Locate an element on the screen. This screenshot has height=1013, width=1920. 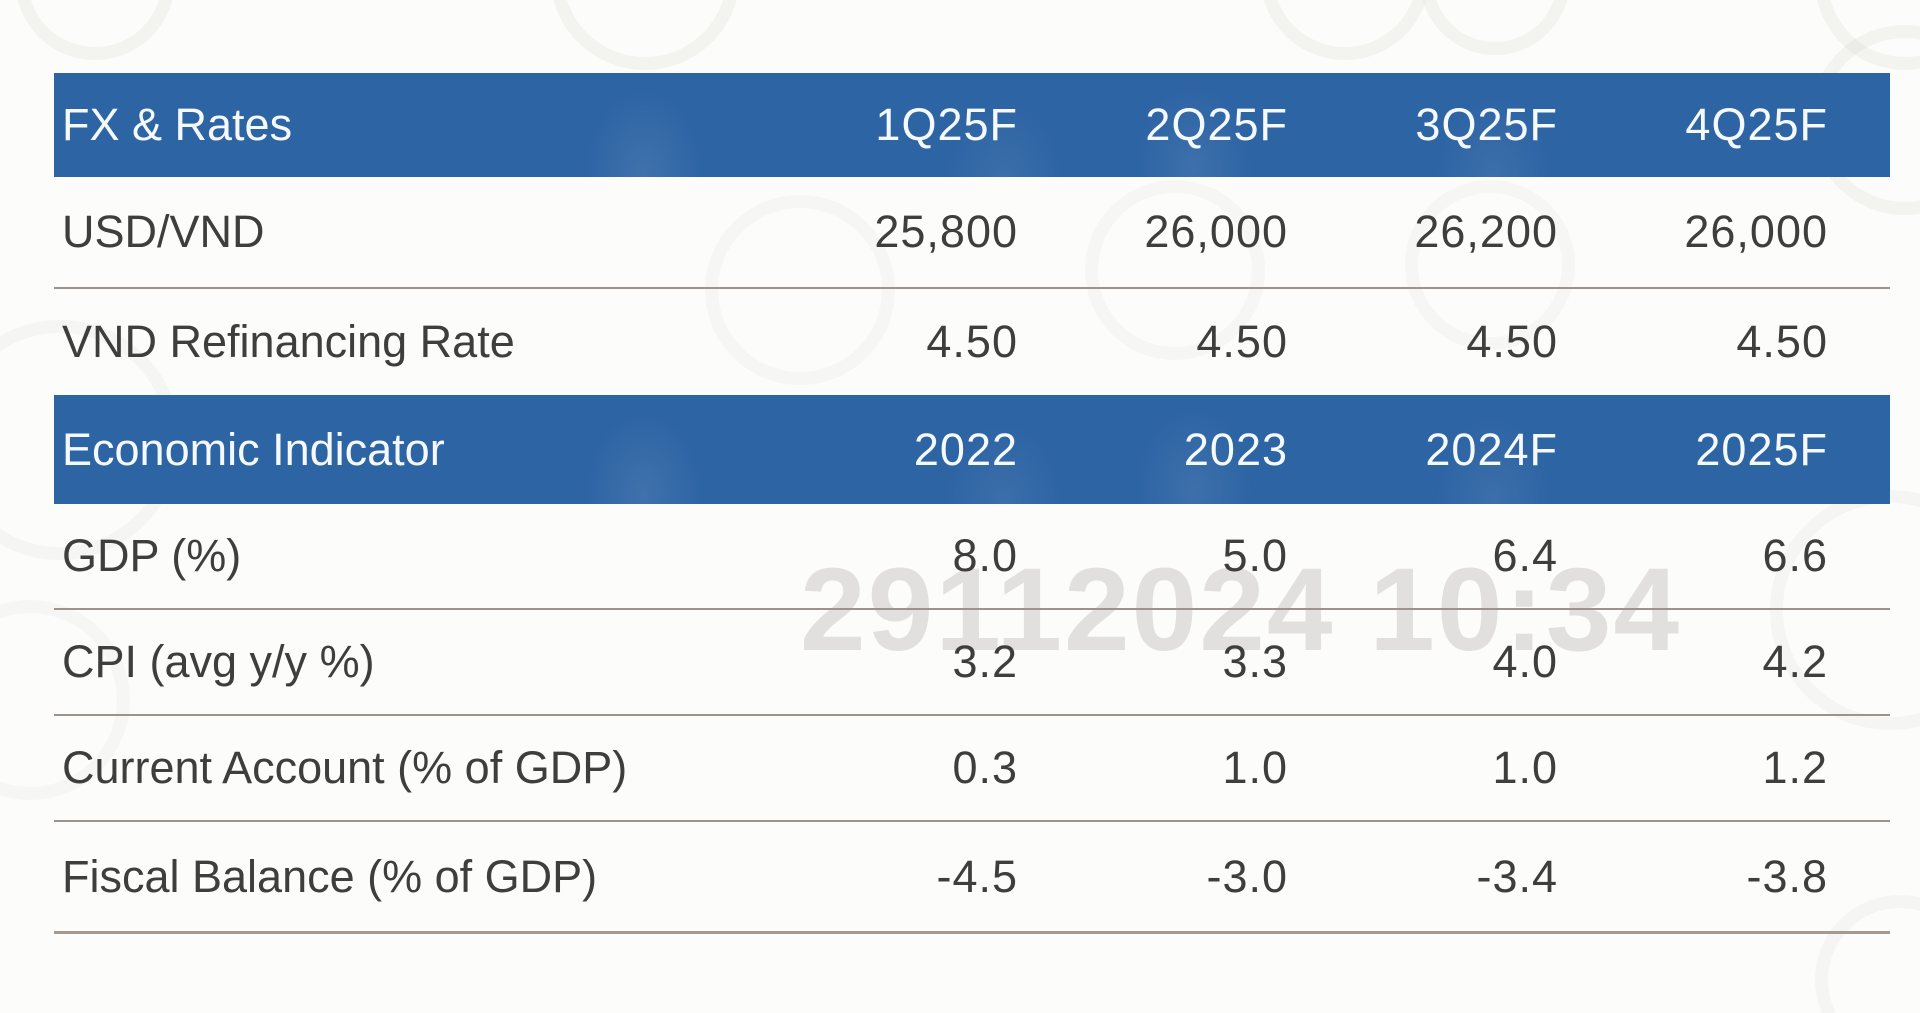
row-value: 26,200 is located at coordinates (1486, 231).